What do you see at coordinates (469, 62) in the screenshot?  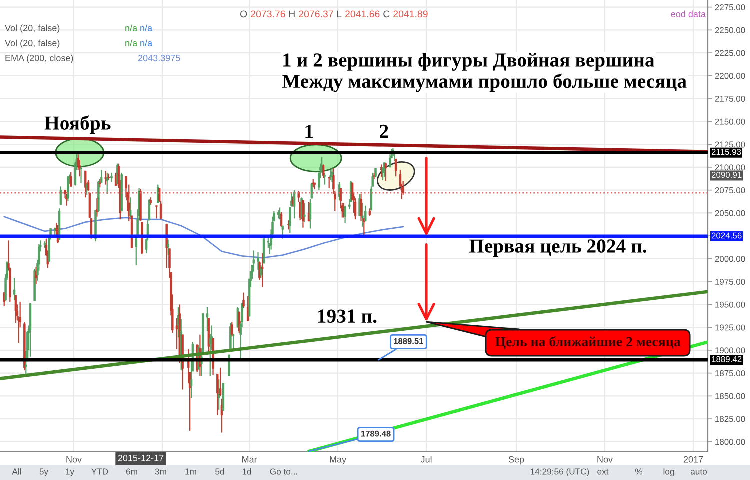 I see `text: 1 и 2 вершины фигуры Двойная вершина` at bounding box center [469, 62].